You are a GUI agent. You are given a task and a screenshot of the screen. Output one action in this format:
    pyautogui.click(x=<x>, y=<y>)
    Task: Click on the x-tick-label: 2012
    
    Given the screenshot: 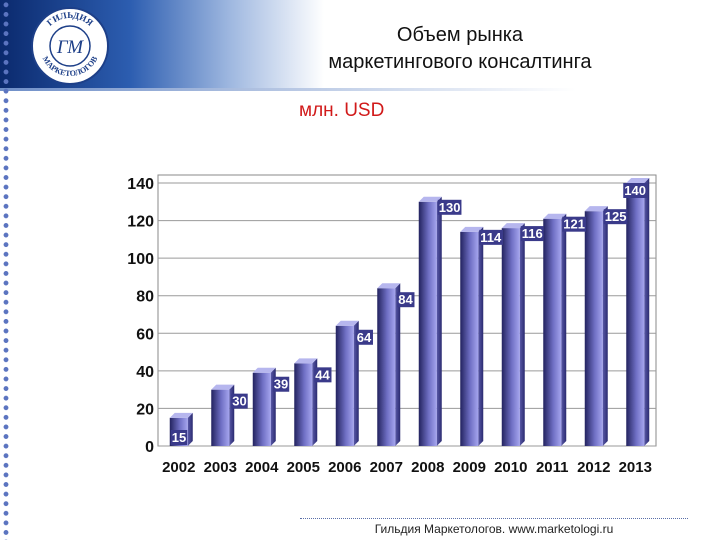 What is the action you would take?
    pyautogui.click(x=593, y=467)
    